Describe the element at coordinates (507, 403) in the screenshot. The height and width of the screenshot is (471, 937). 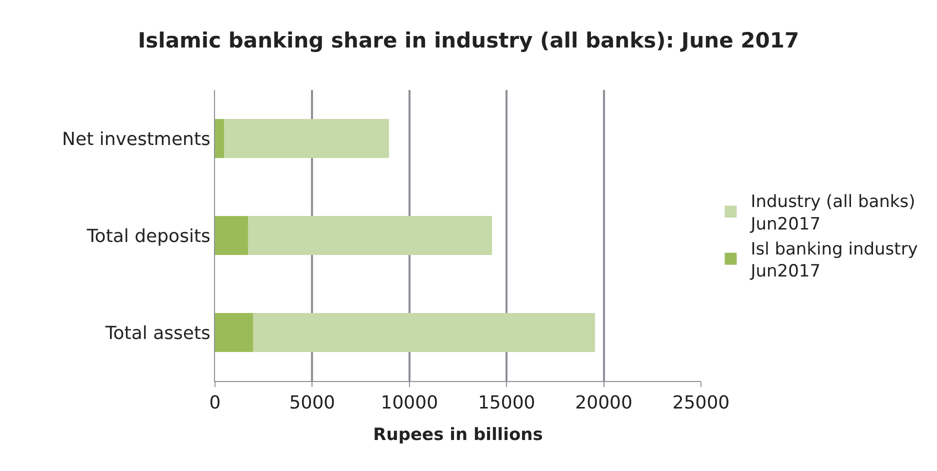
I see `x-tick-label: 15000` at that location.